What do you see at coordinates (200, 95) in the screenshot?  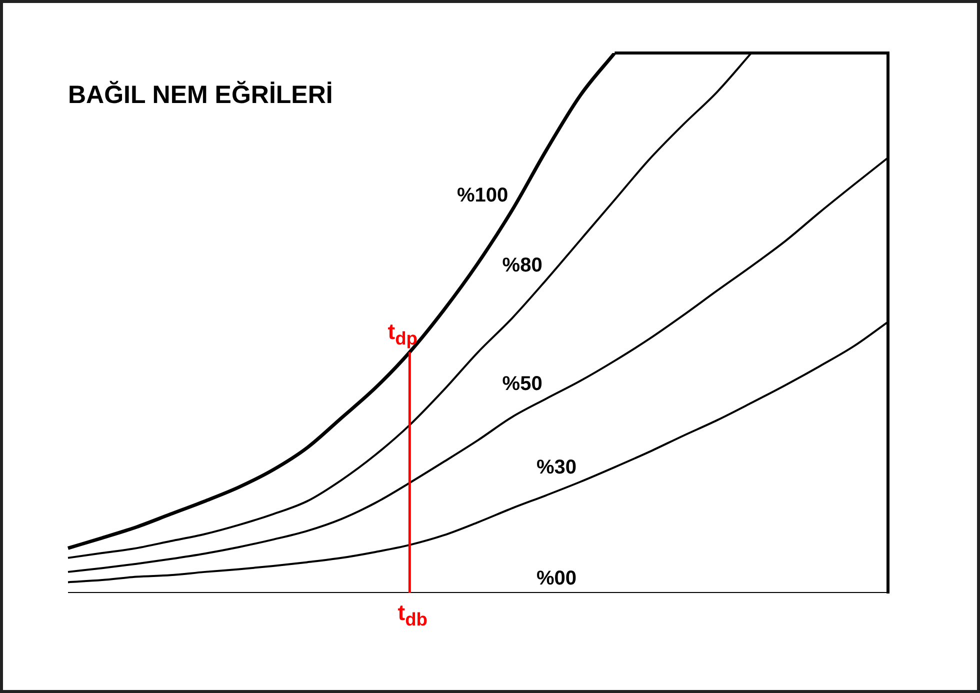 I see `text: BAĞIL NEM EĞRİLERİ` at bounding box center [200, 95].